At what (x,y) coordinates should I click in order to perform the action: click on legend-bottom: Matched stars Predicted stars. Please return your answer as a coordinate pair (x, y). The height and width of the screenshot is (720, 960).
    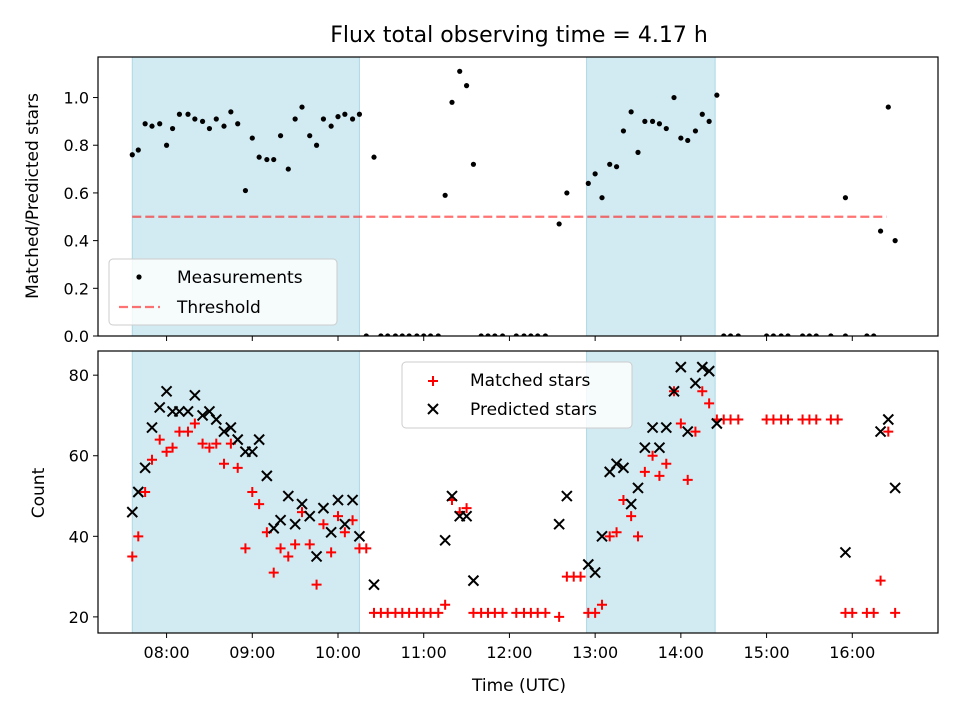
    Looking at the image, I should click on (517, 395).